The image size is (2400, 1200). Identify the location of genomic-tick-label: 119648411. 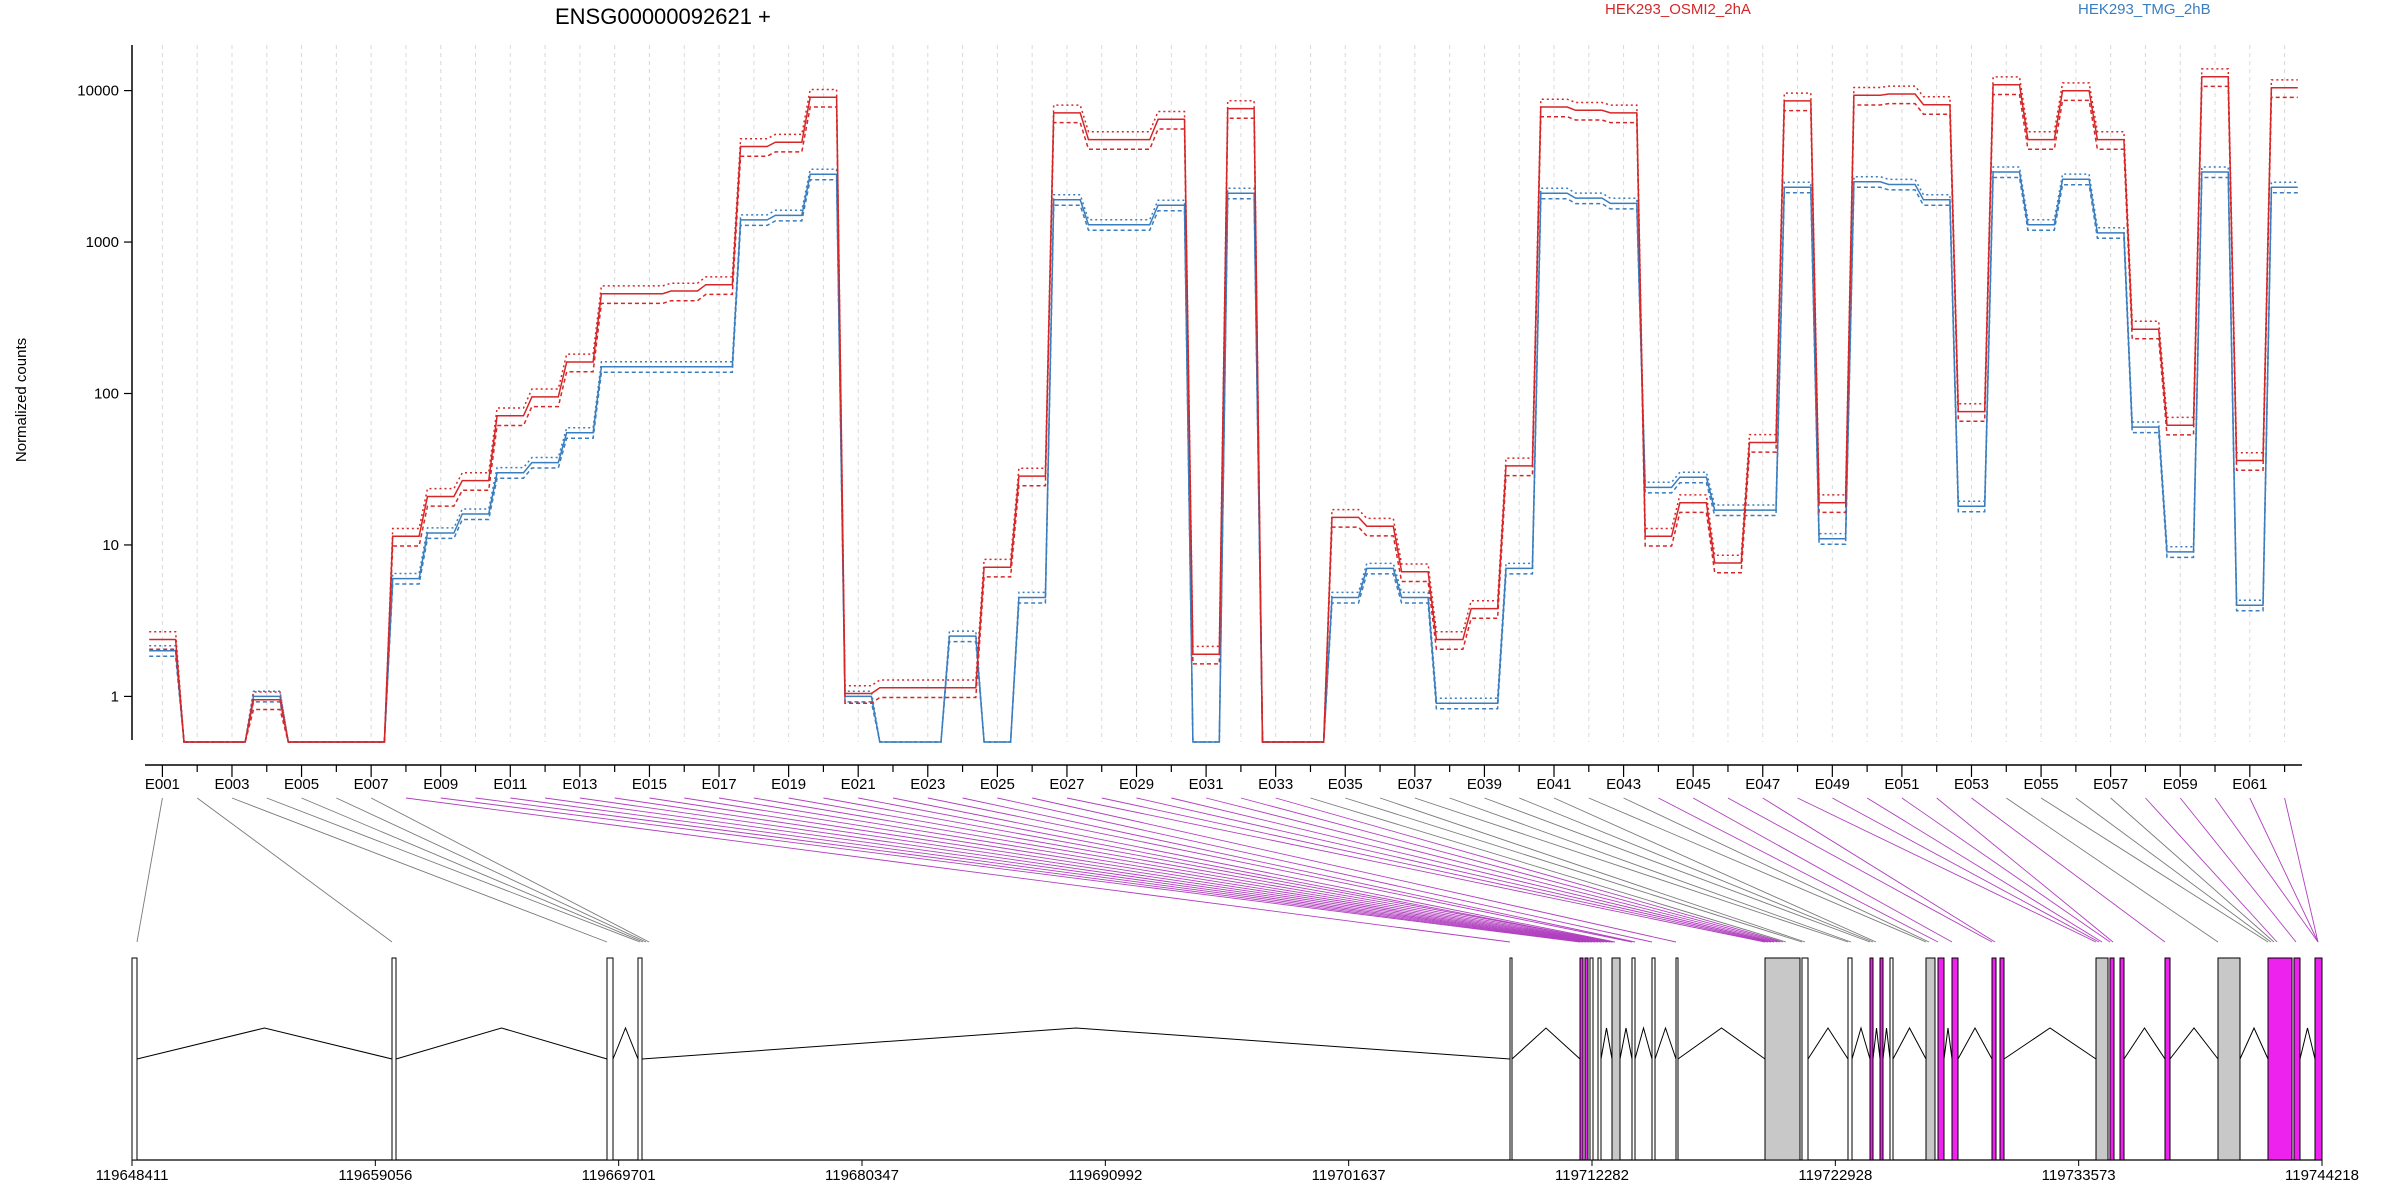
(132, 1175).